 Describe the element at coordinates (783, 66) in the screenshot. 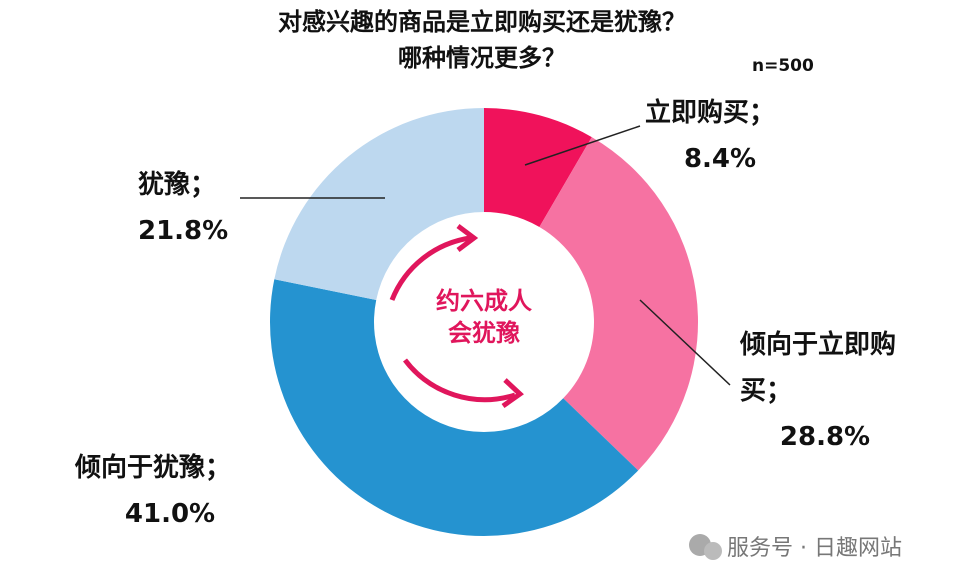

I see `subtitle: n=500` at that location.